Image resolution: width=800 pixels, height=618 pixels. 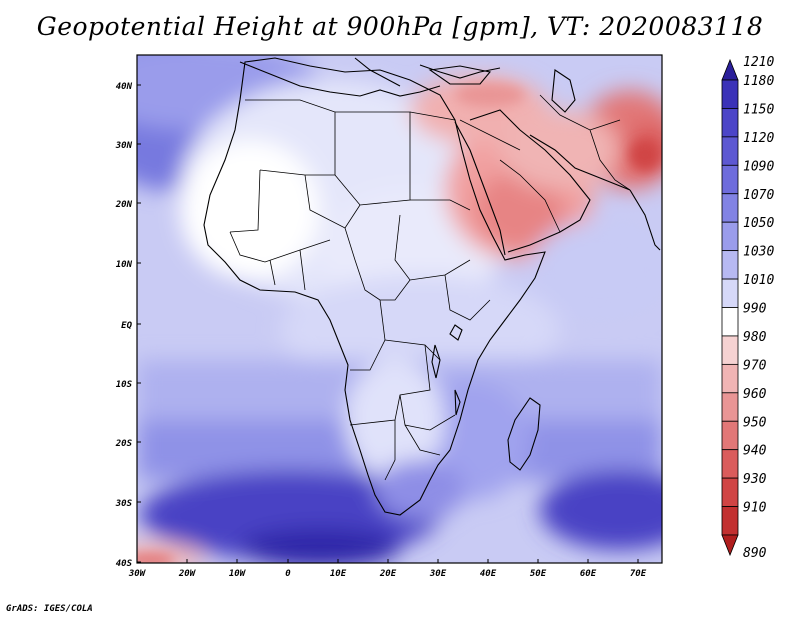 I want to click on lat-label-40n: 40N, so click(x=124, y=87).